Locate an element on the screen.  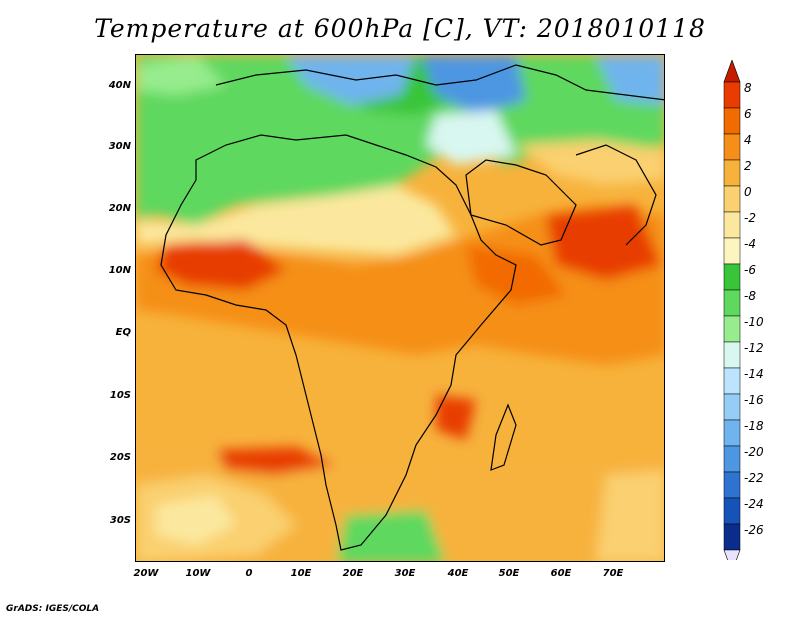
band-transition-north is located at coordinates (296, 220).